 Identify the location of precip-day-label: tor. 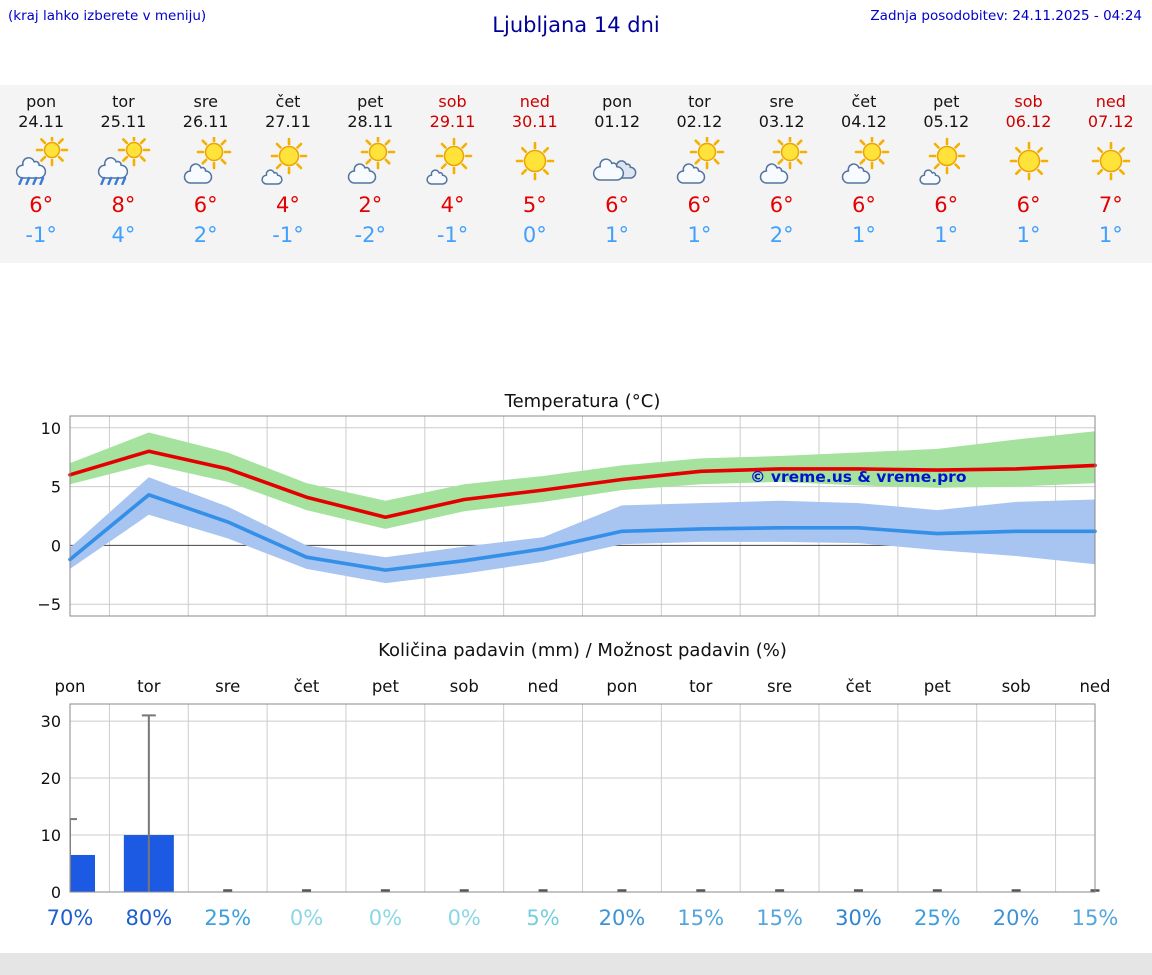
(149, 686).